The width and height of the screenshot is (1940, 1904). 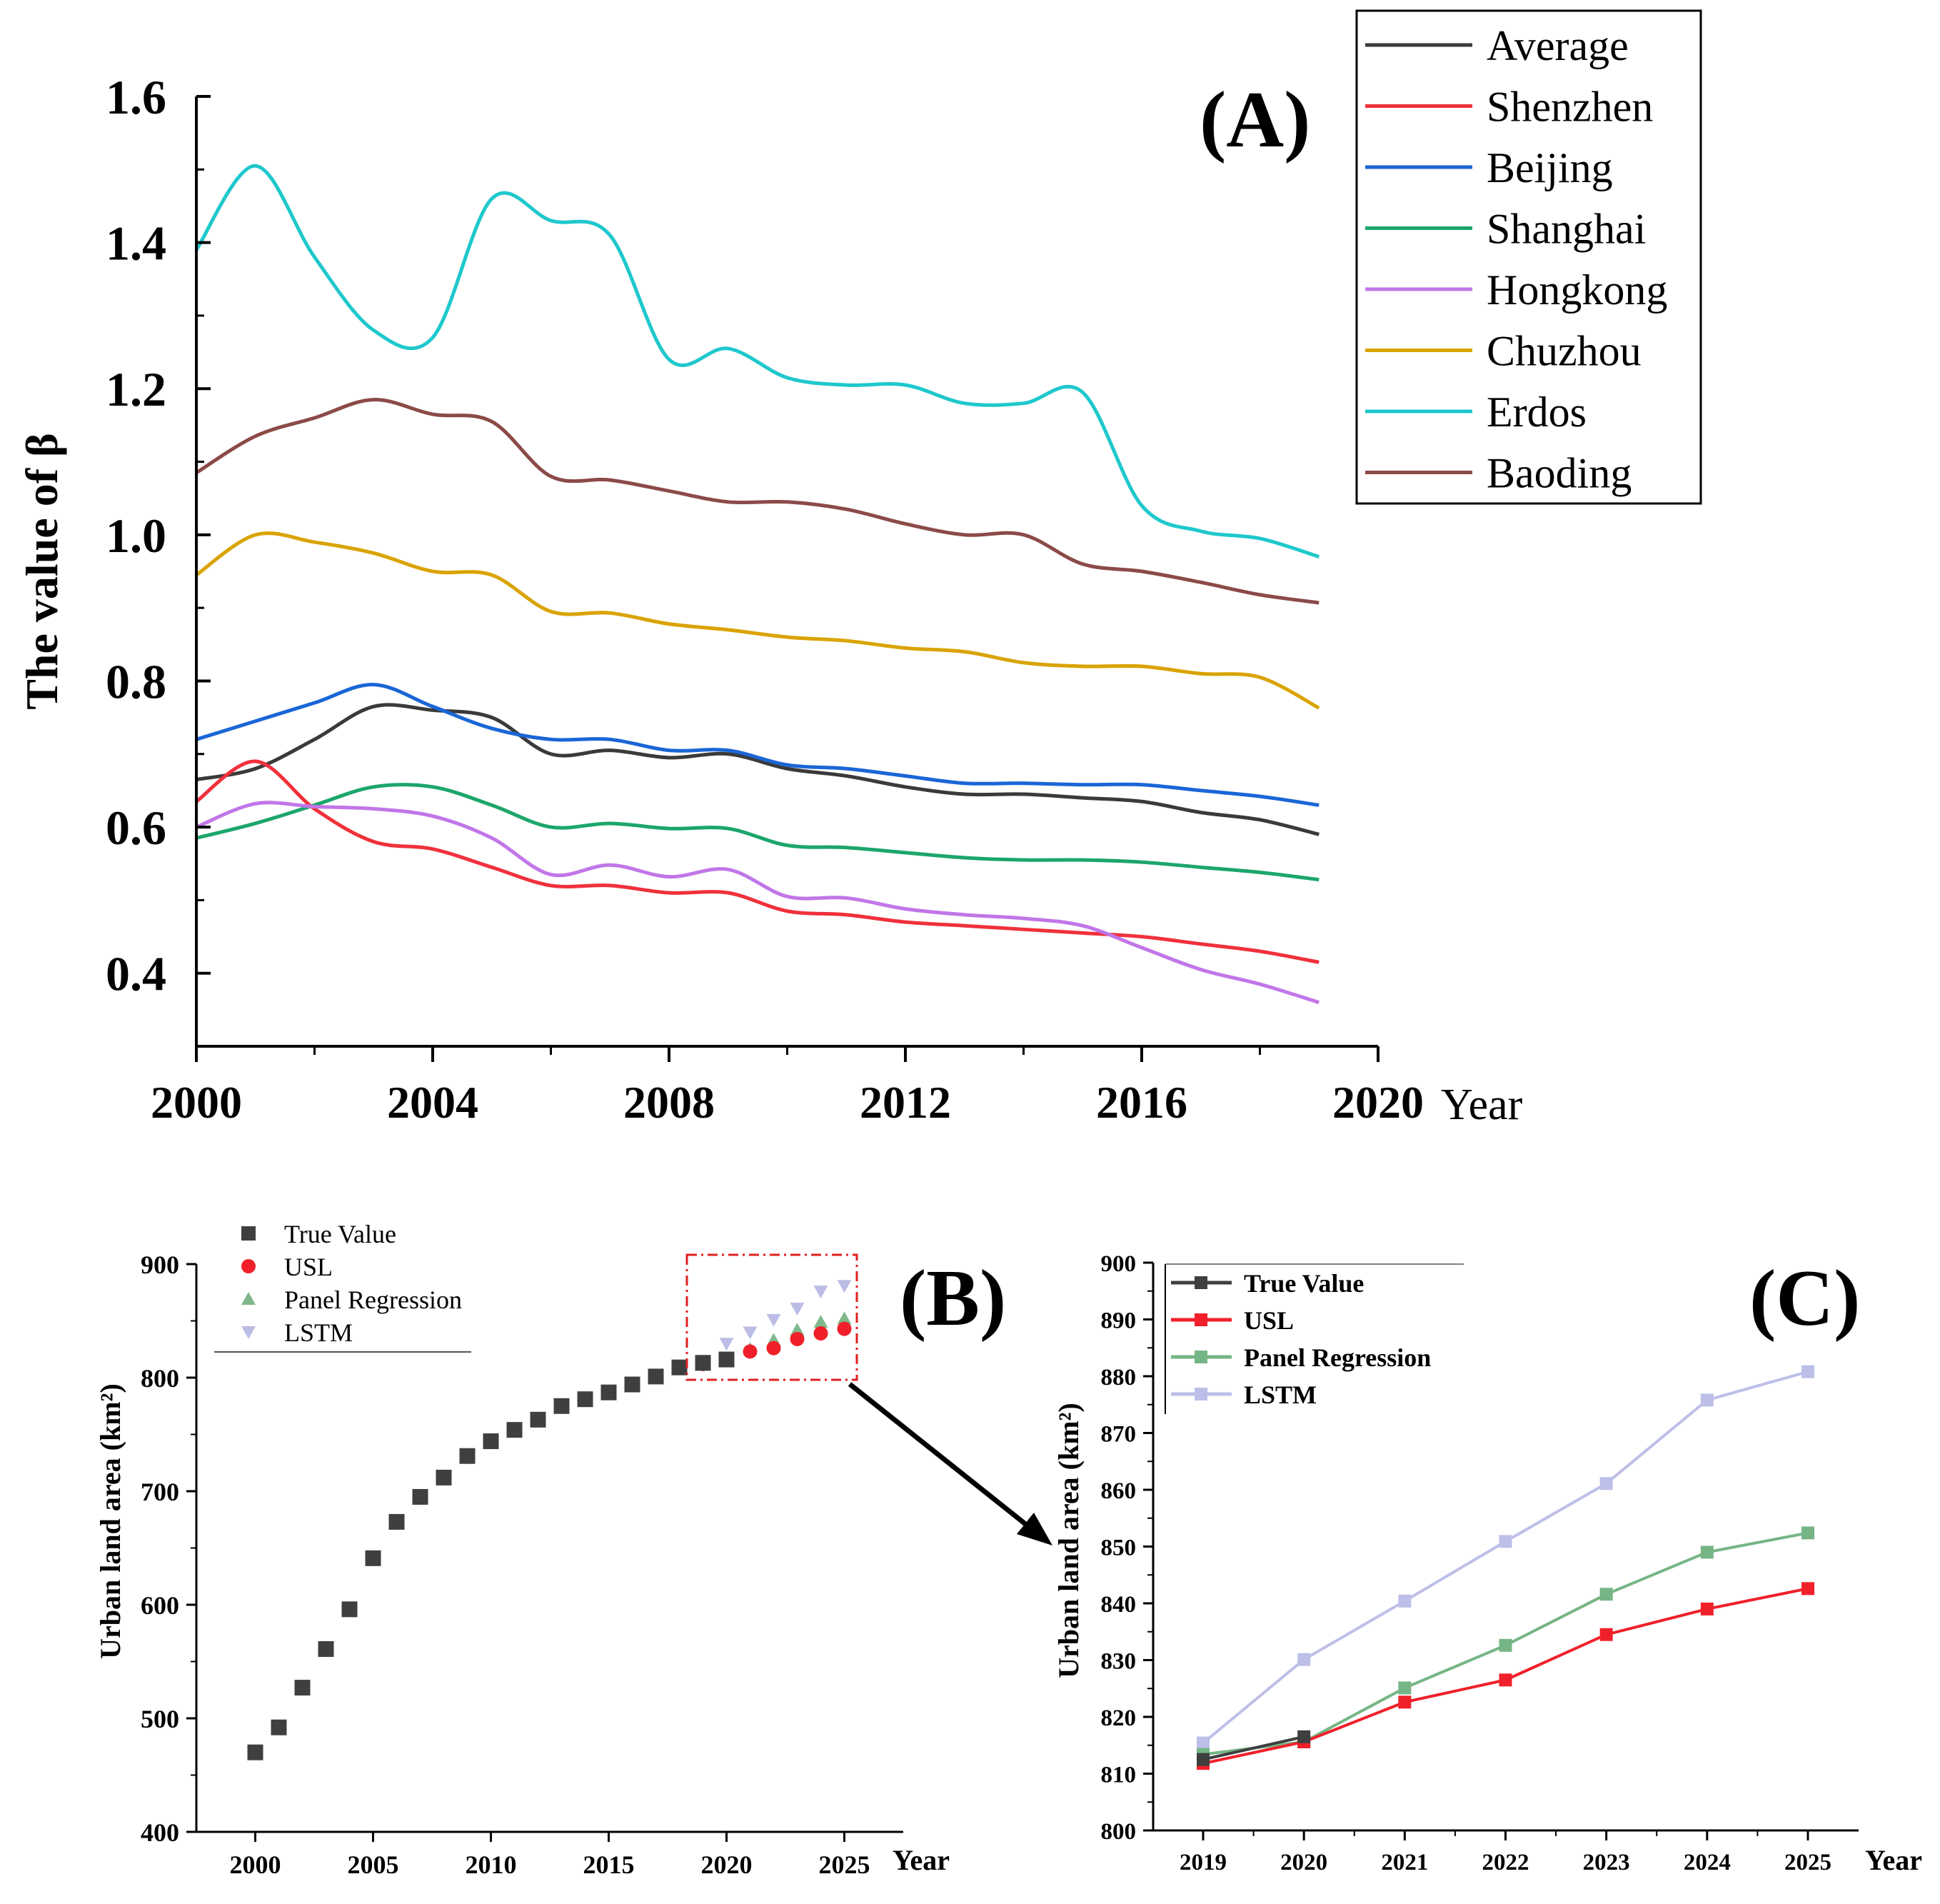 What do you see at coordinates (160, 1378) in the screenshot?
I see `chart-b-y-tick-label: 800` at bounding box center [160, 1378].